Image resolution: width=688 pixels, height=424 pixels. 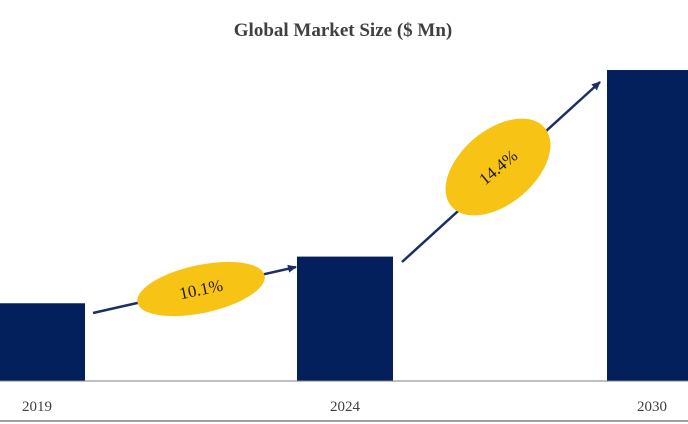 What do you see at coordinates (647, 225) in the screenshot?
I see `bar-2030` at bounding box center [647, 225].